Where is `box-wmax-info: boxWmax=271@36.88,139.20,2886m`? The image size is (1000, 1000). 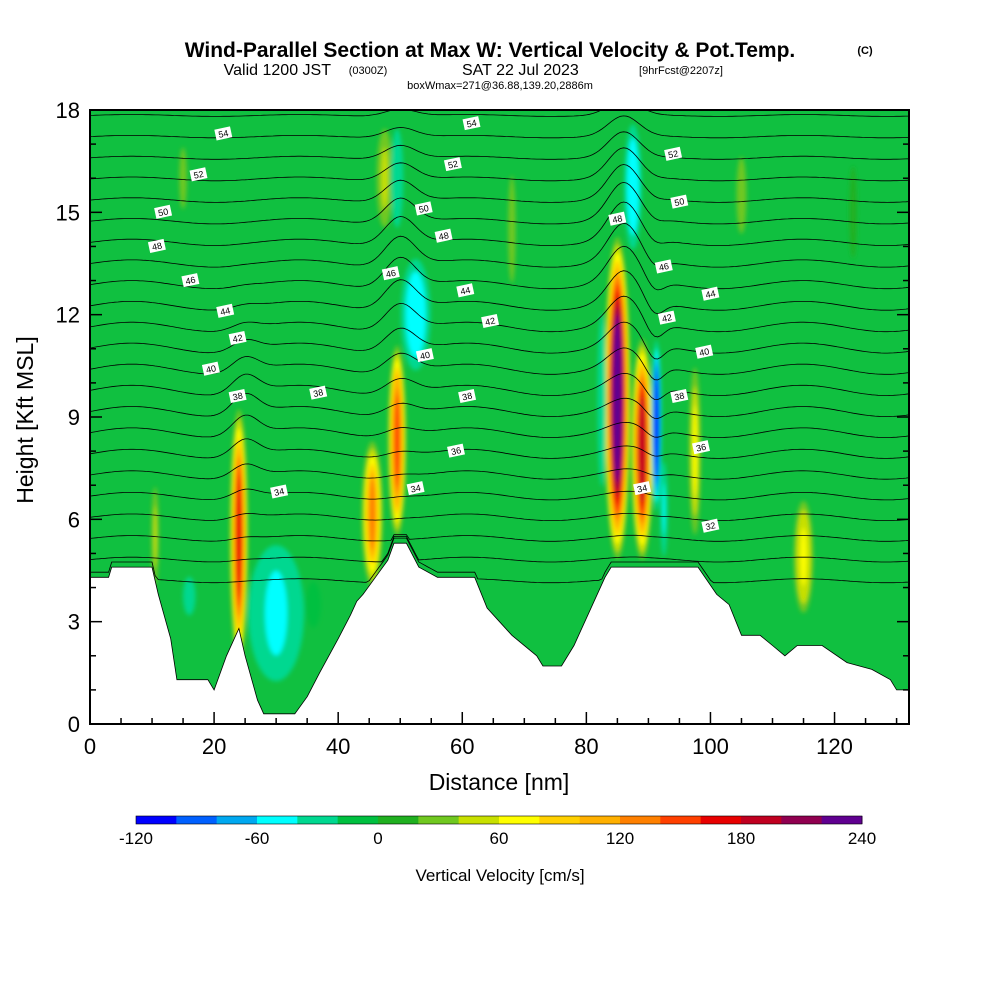
box-wmax-info: boxWmax=271@36.88,139.20,2886m is located at coordinates (500, 86).